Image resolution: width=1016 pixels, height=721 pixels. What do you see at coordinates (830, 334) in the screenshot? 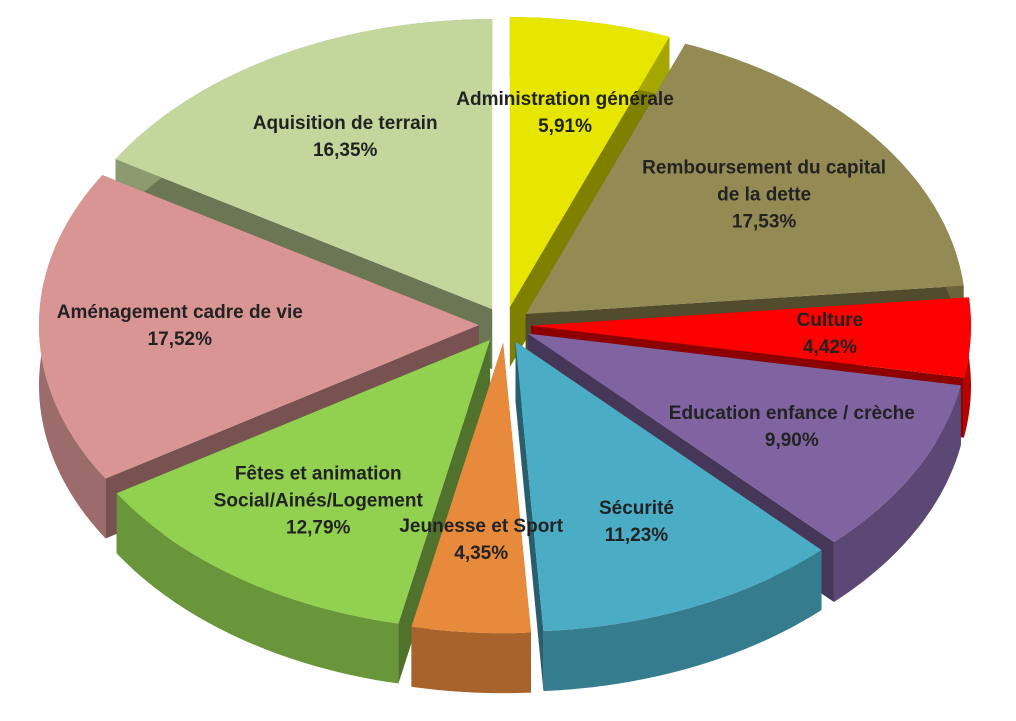
I see `slice-label: Culture 4,42%` at bounding box center [830, 334].